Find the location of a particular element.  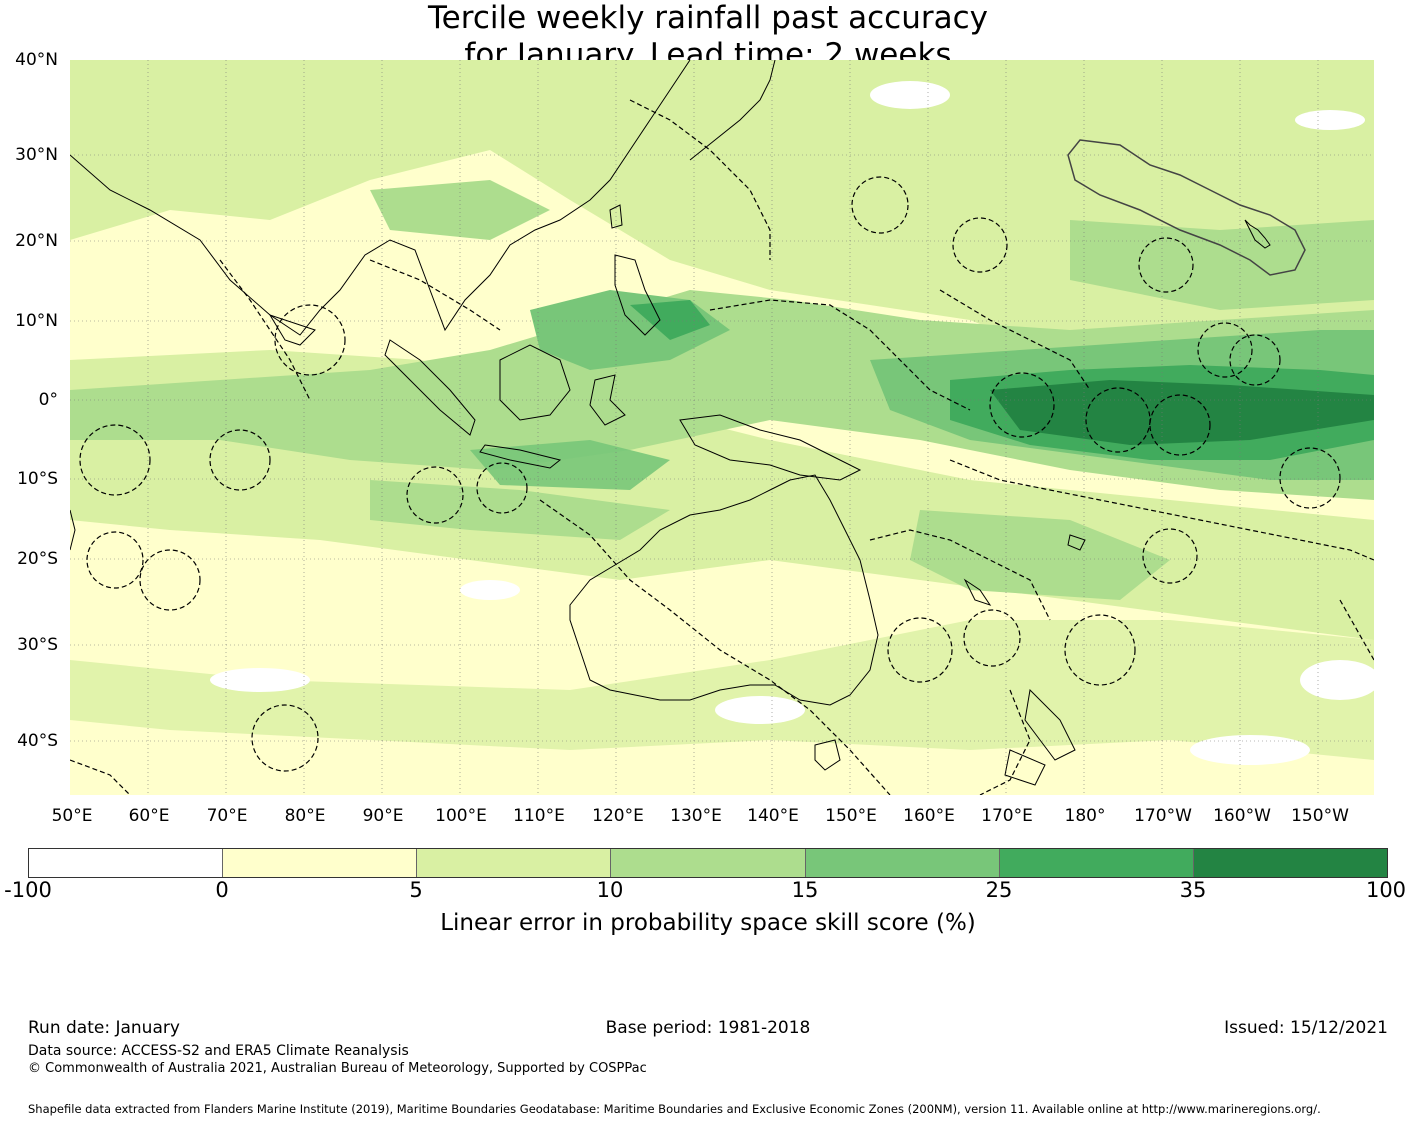

issued-date: Issued: 15/12/2021 is located at coordinates (1306, 1028).